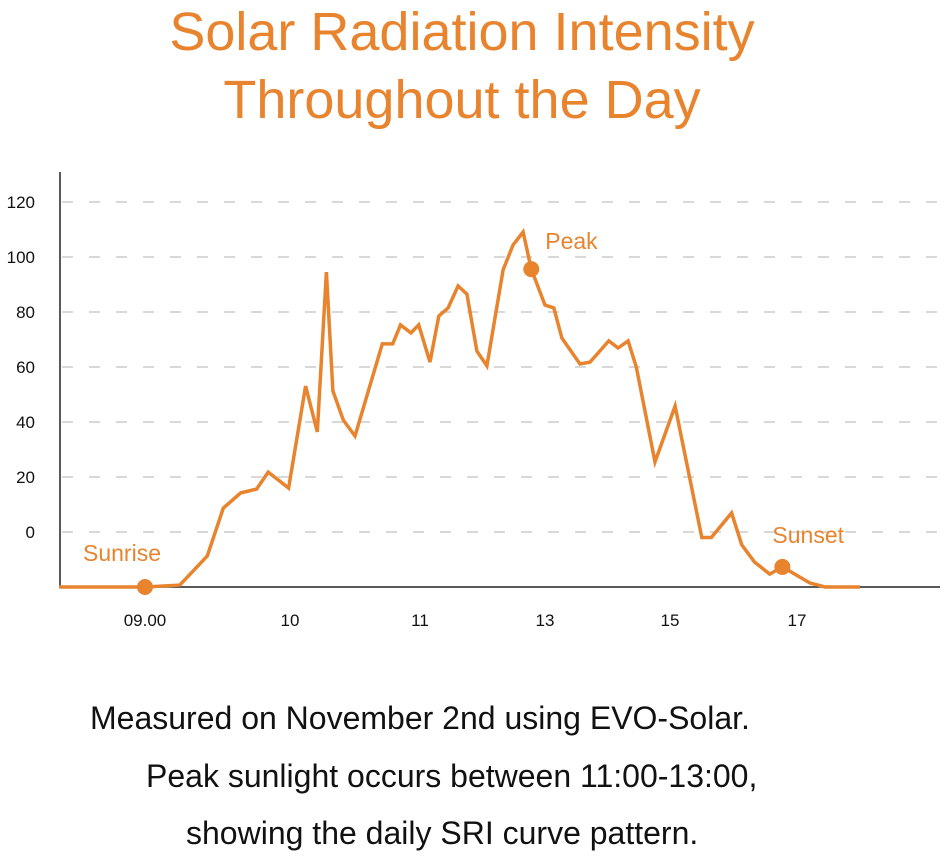 The image size is (944, 861). I want to click on x-tick-label: 15, so click(670, 620).